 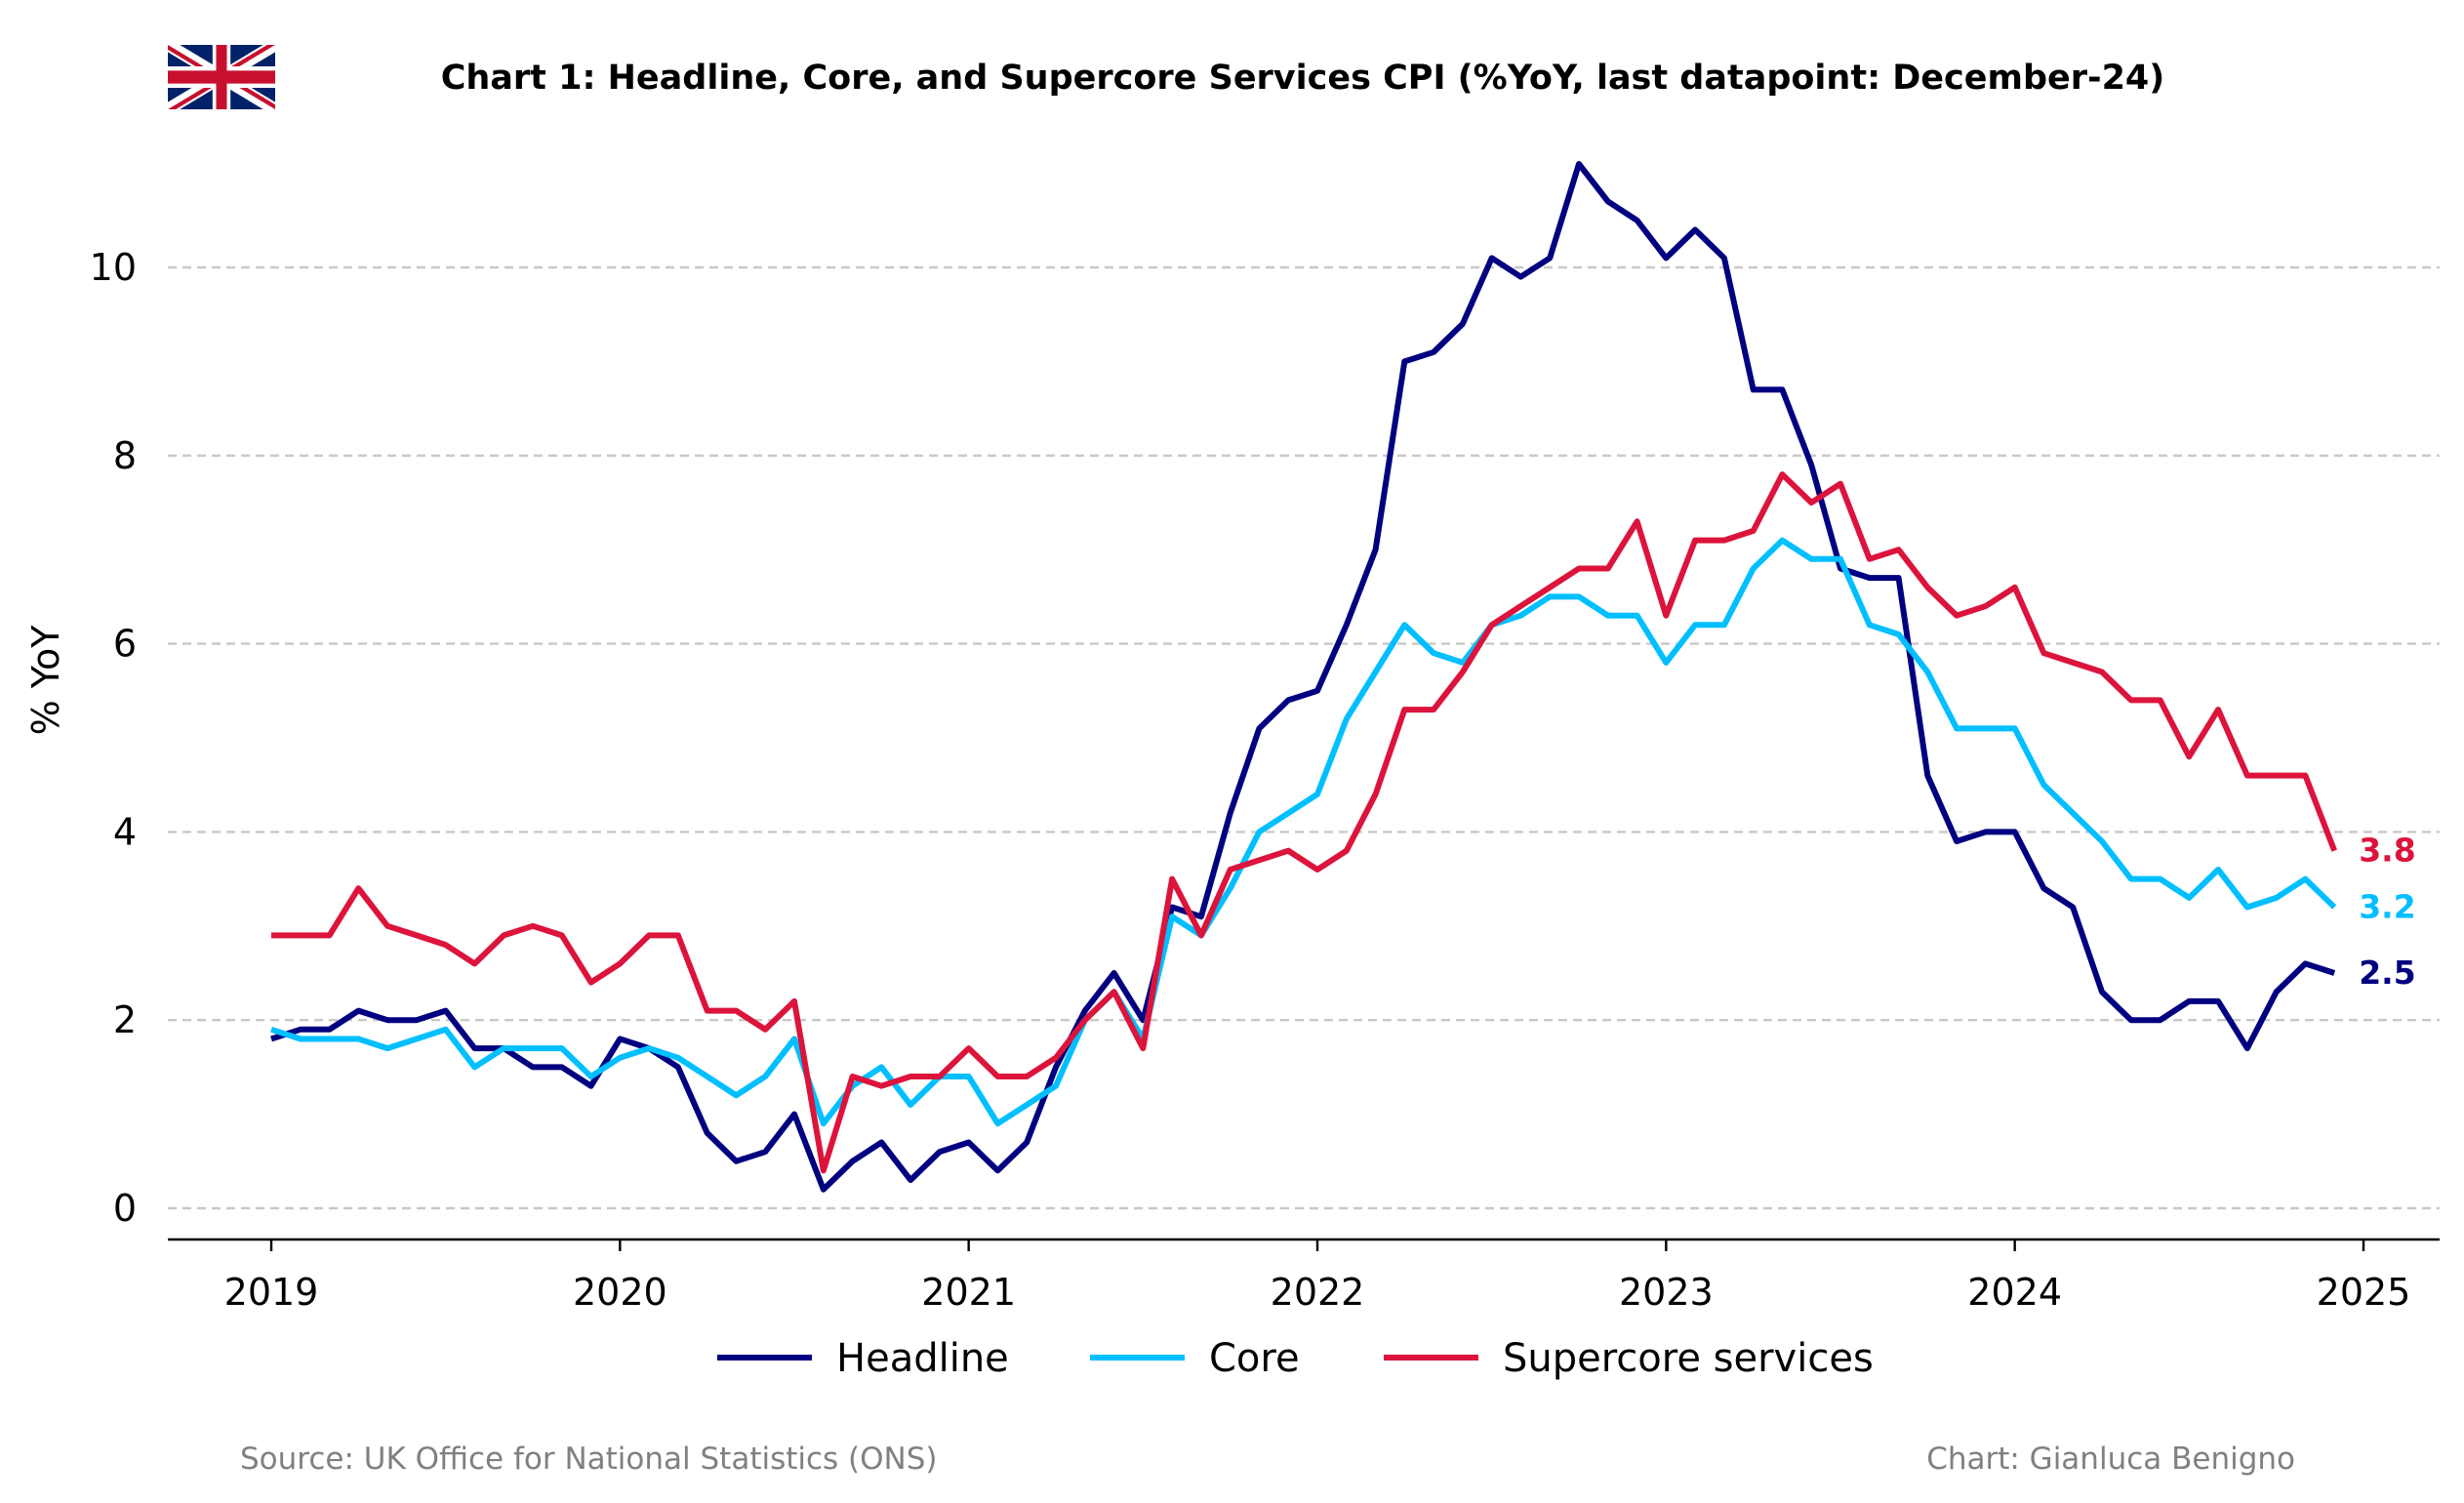 I want to click on x-tick-label: 2024, so click(x=2014, y=1292).